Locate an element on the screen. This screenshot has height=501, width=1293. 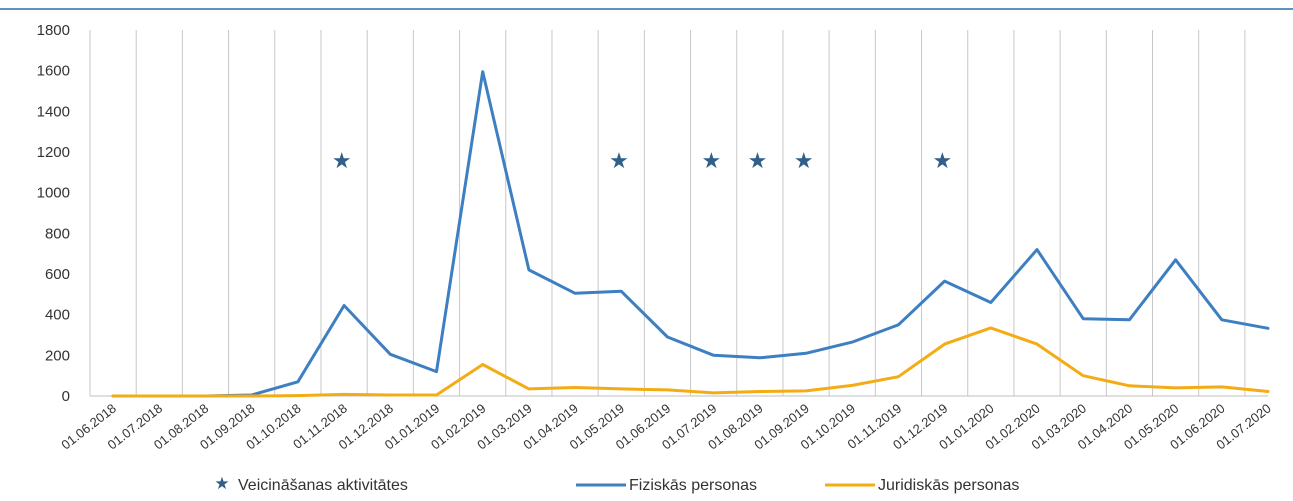
y-tick-label: 1000 is located at coordinates (53, 193).